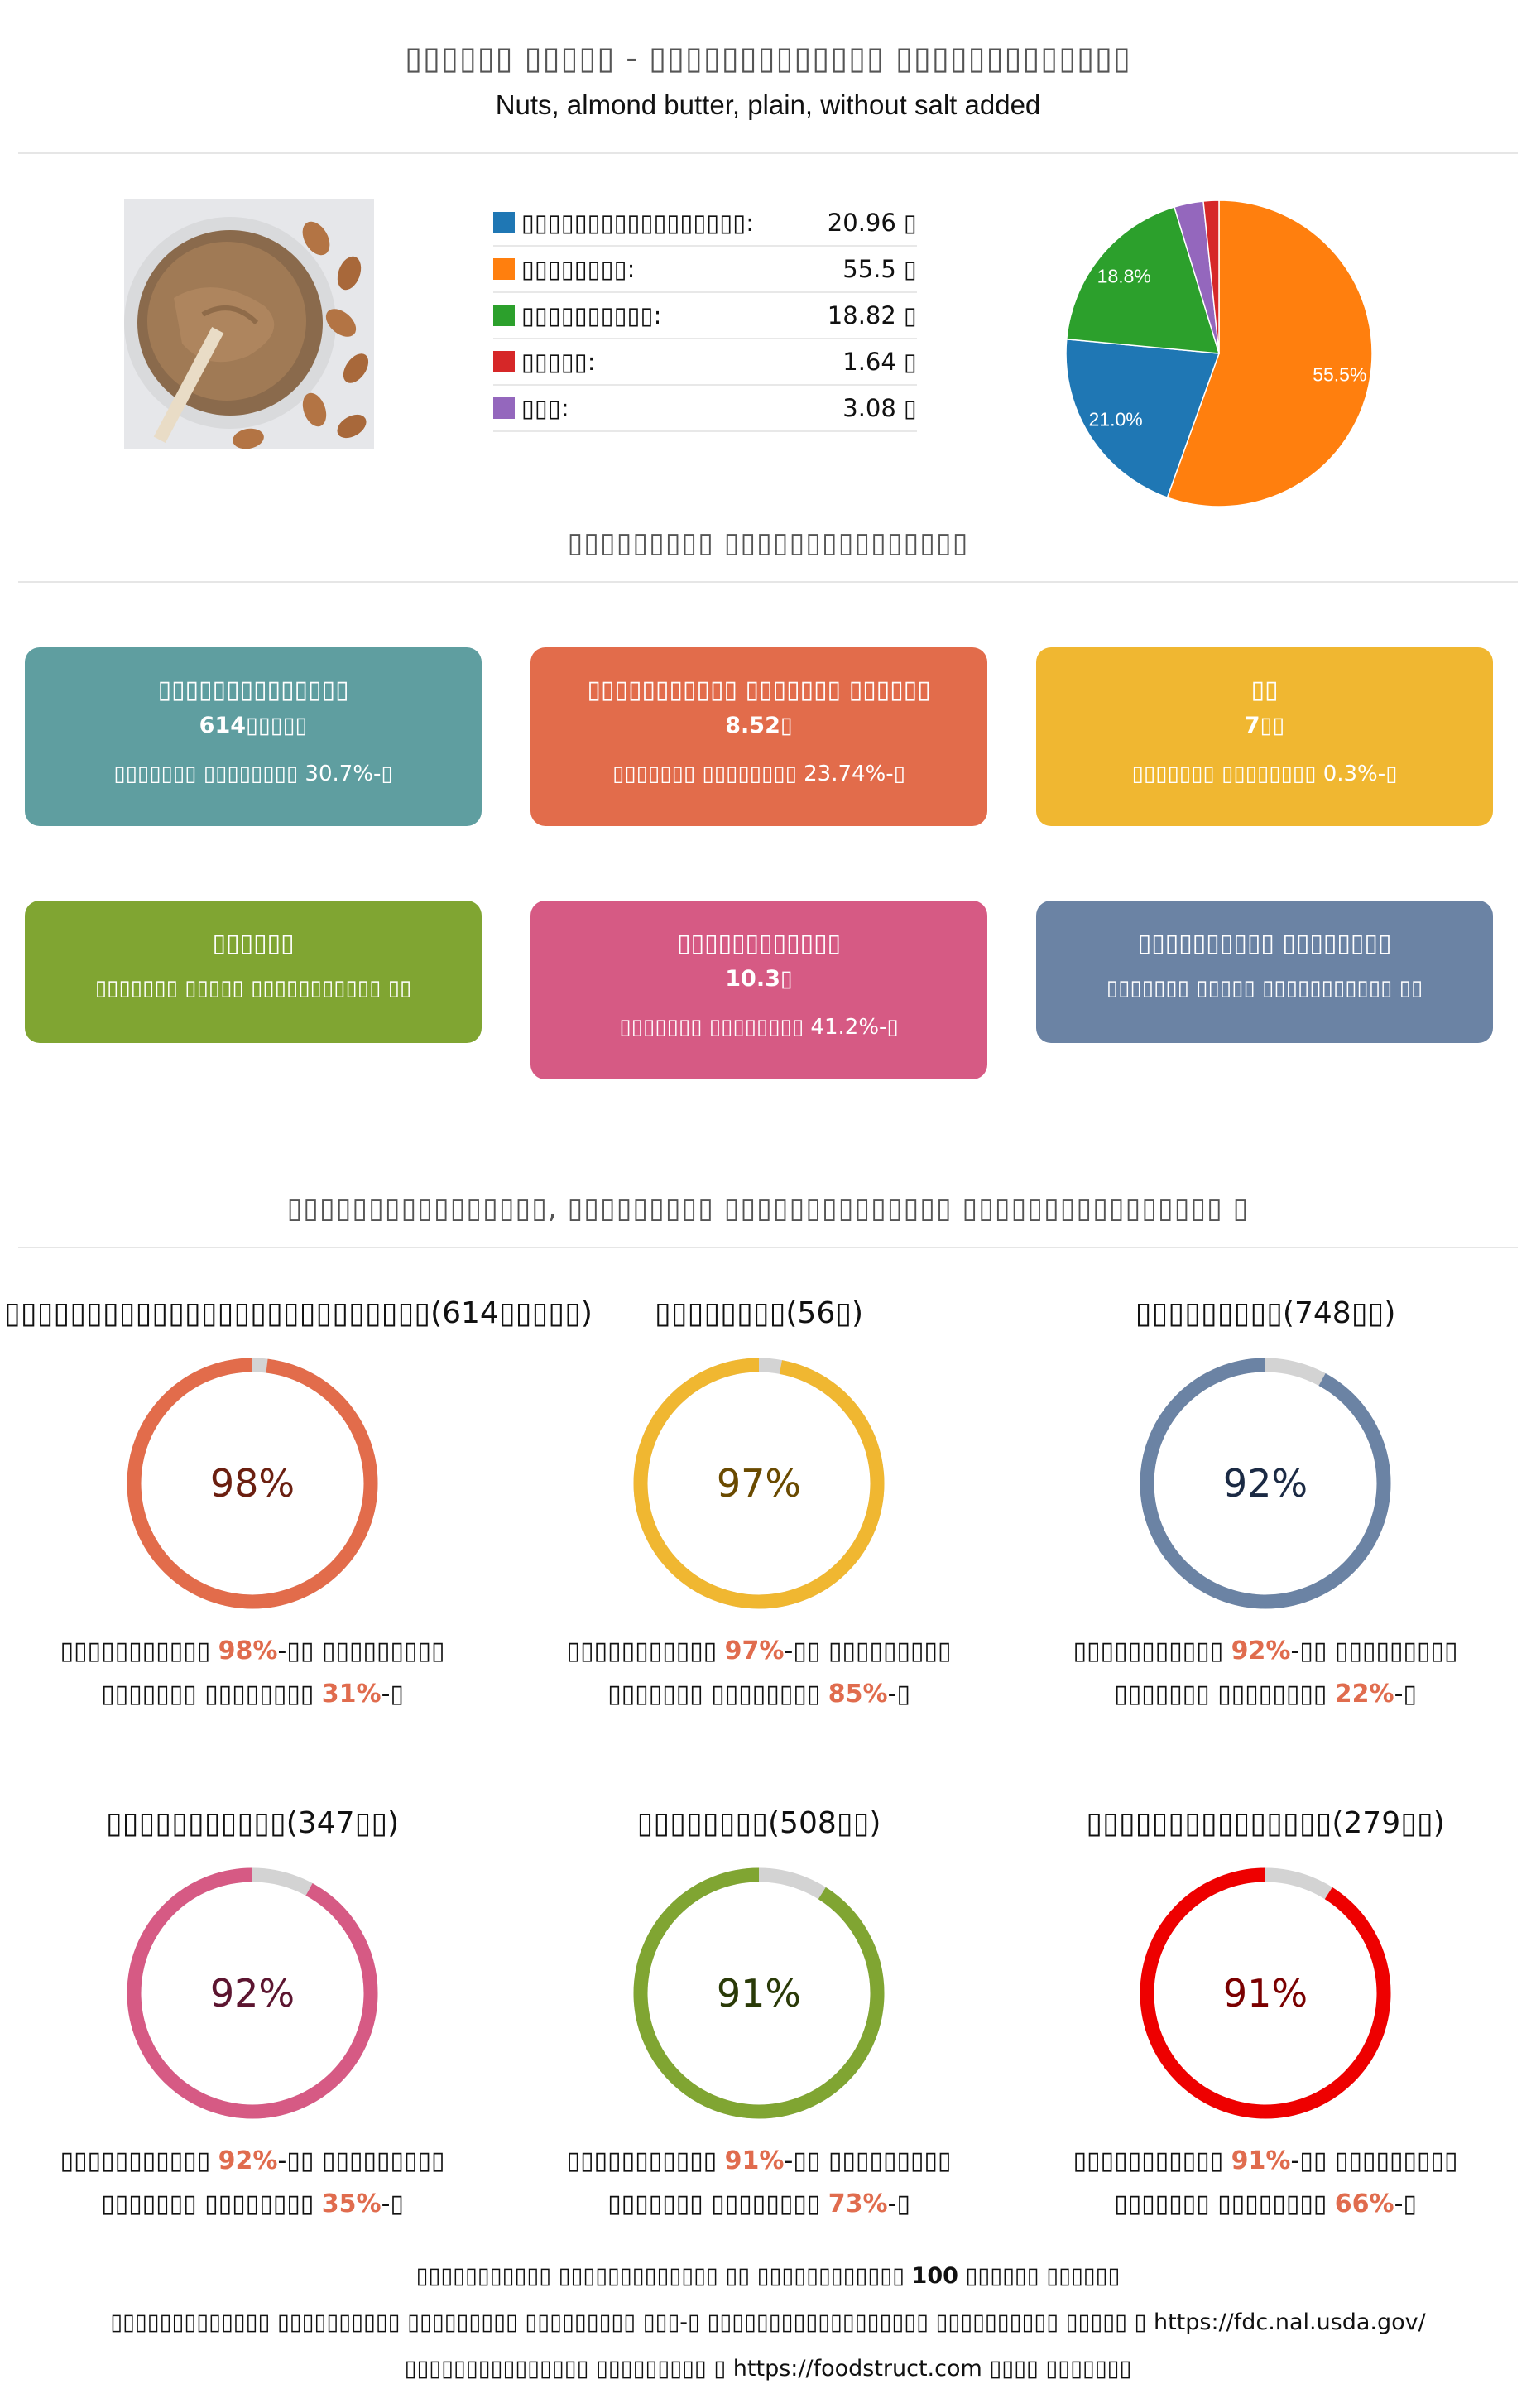 This screenshot has width=1536, height=2408. What do you see at coordinates (754, 1651) in the screenshot?
I see `desc-highlight: 97%` at bounding box center [754, 1651].